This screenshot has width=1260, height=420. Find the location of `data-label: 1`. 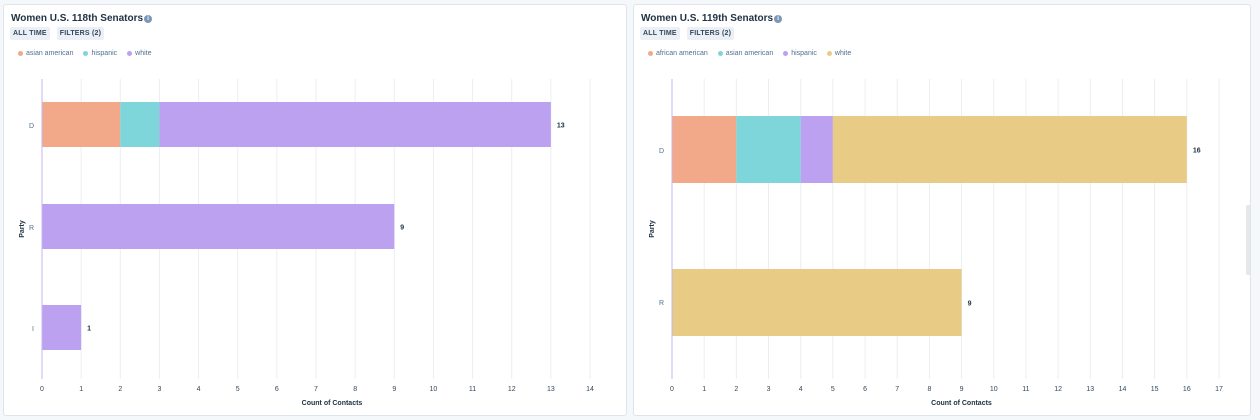

data-label: 1 is located at coordinates (89, 329).